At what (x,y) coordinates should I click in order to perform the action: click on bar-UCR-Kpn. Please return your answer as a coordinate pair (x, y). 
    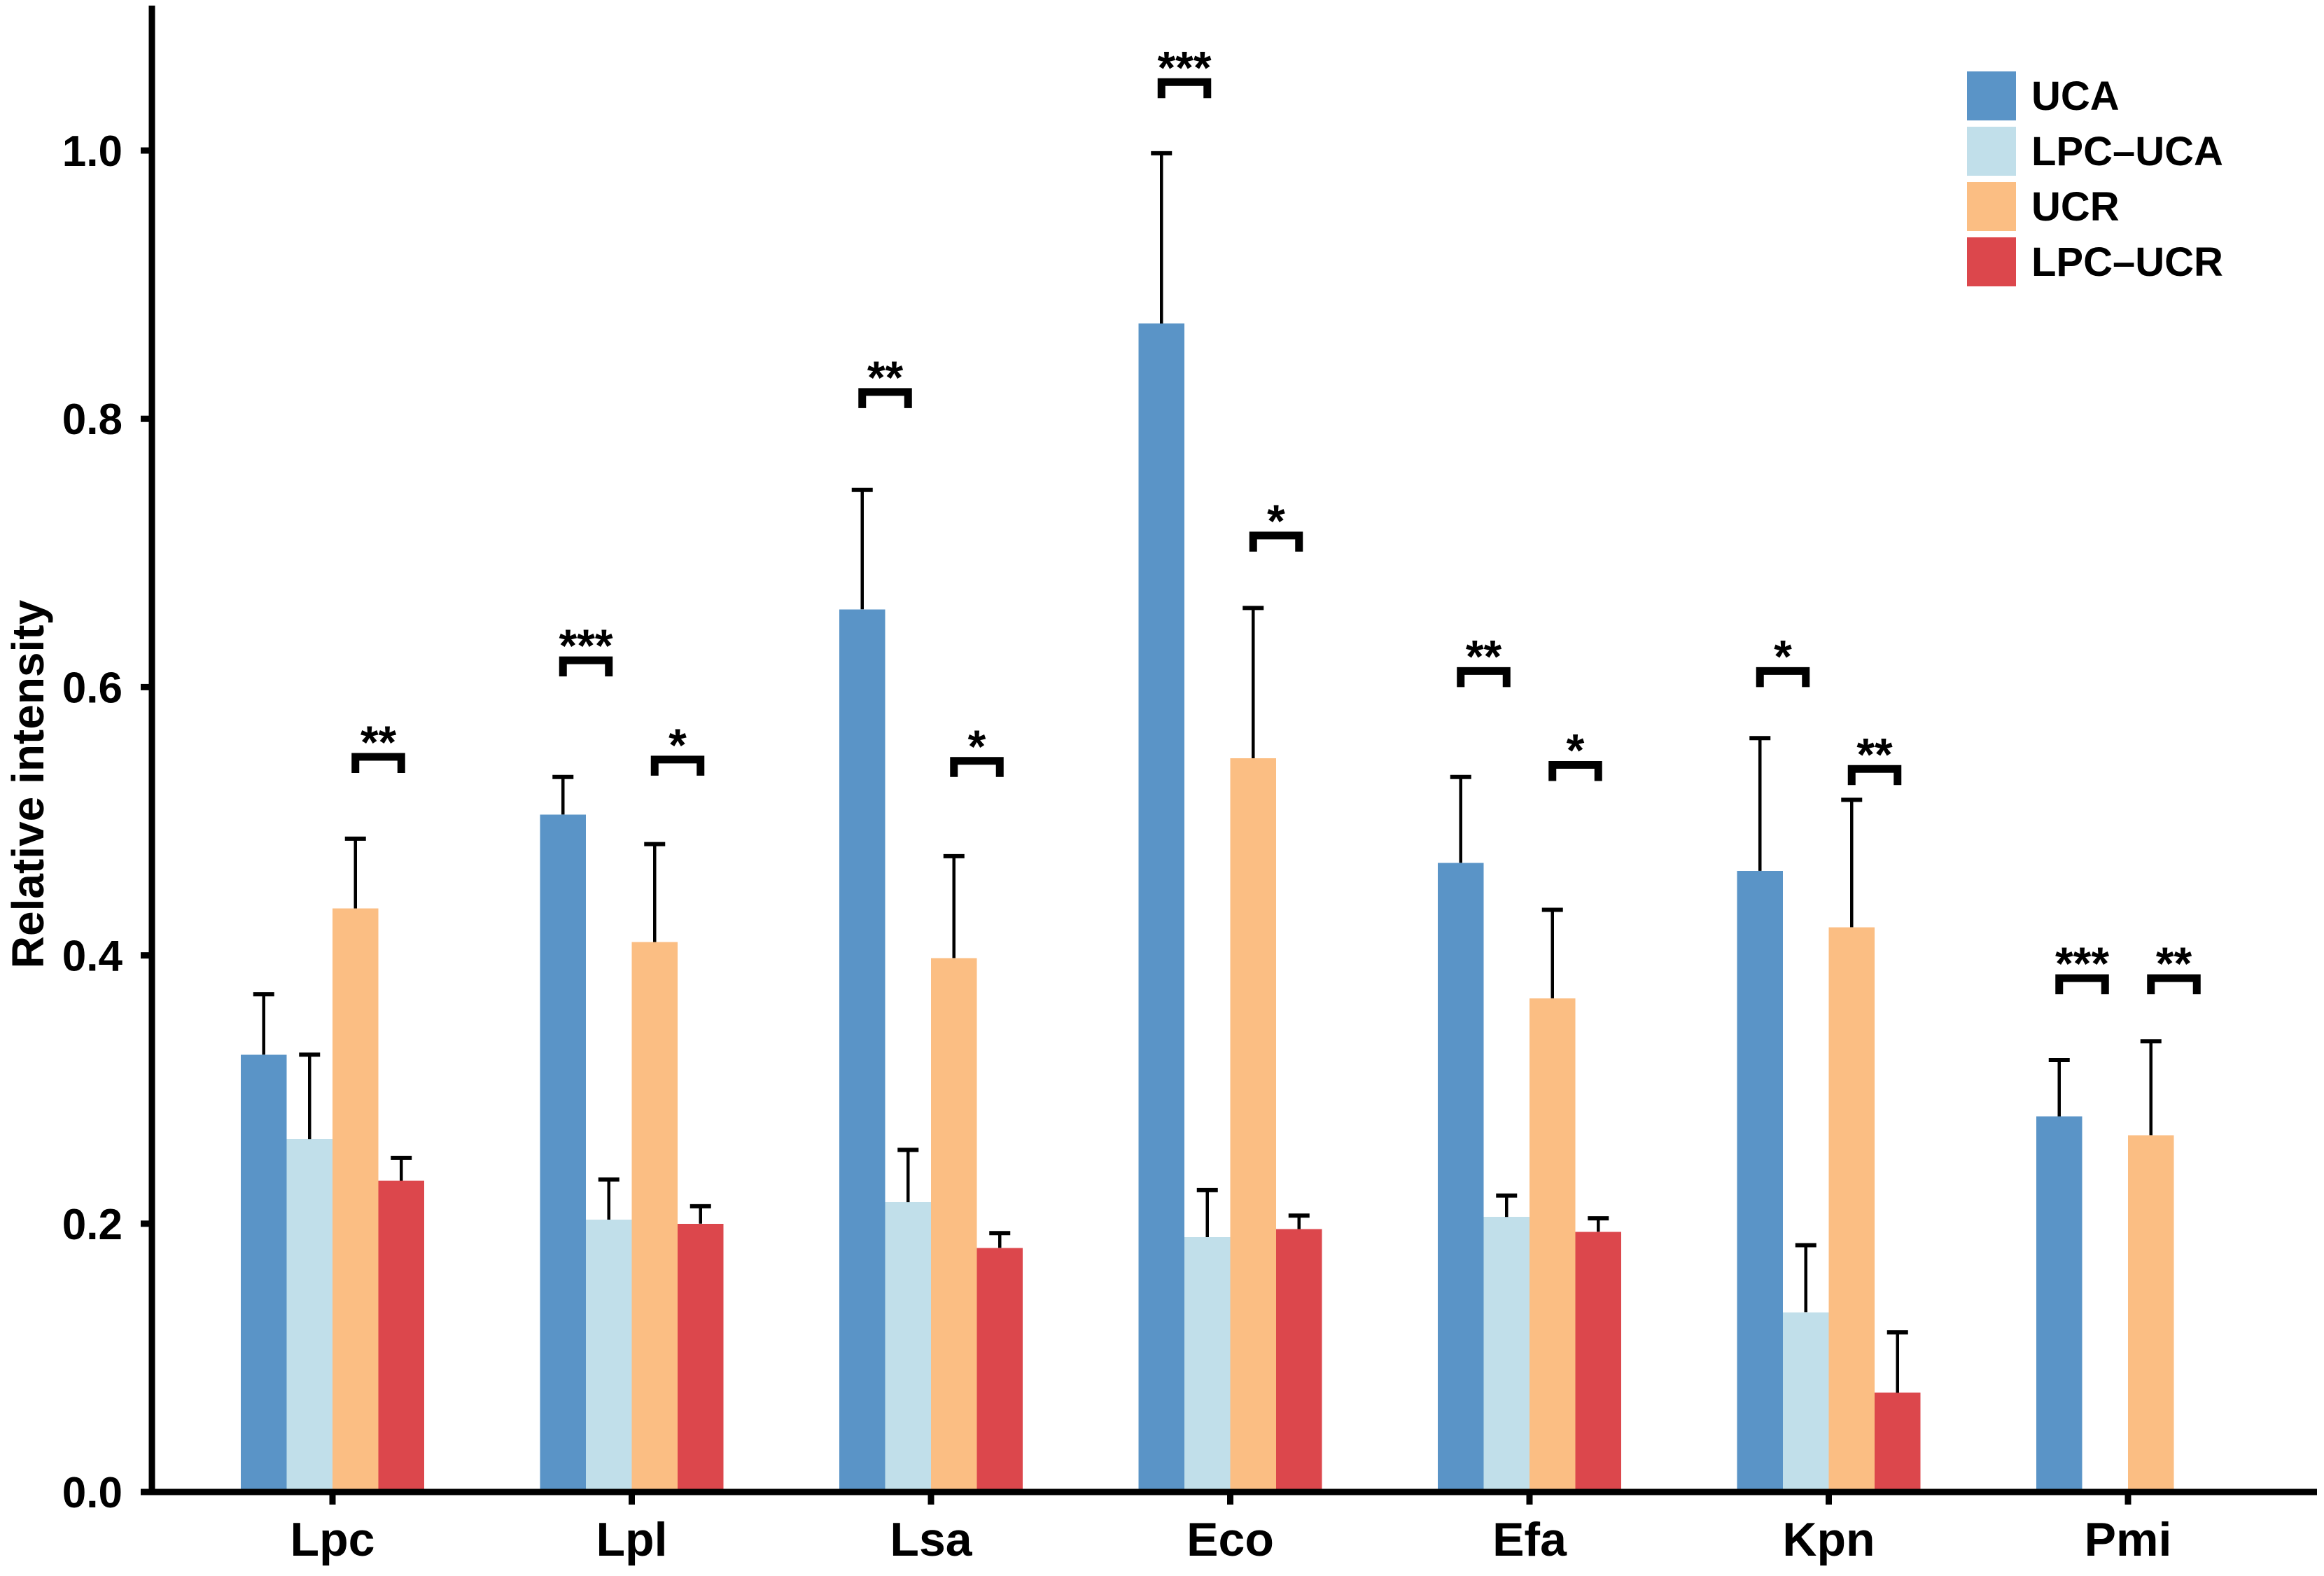
    Looking at the image, I should click on (1851, 1209).